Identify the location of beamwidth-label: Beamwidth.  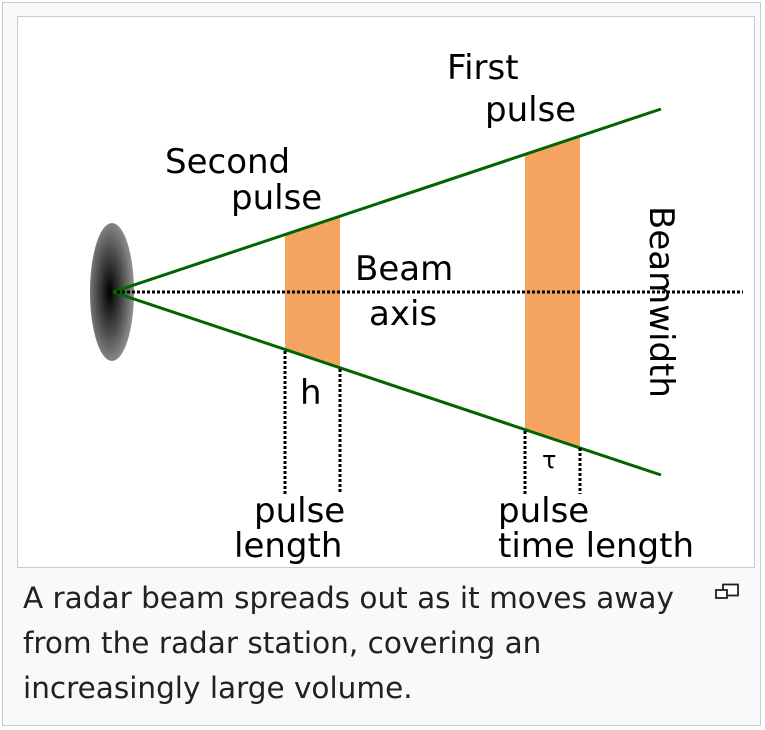
(661, 302).